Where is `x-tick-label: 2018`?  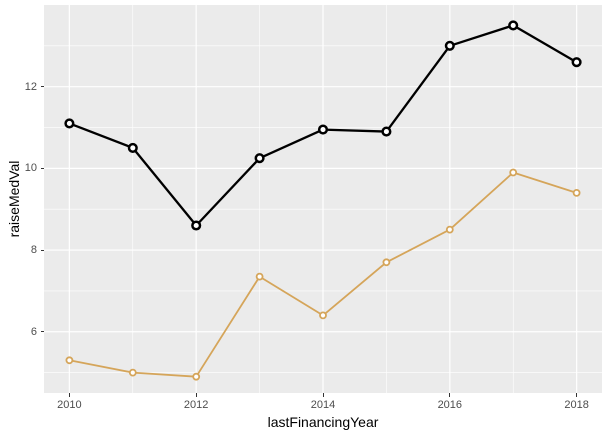
x-tick-label: 2018 is located at coordinates (576, 405).